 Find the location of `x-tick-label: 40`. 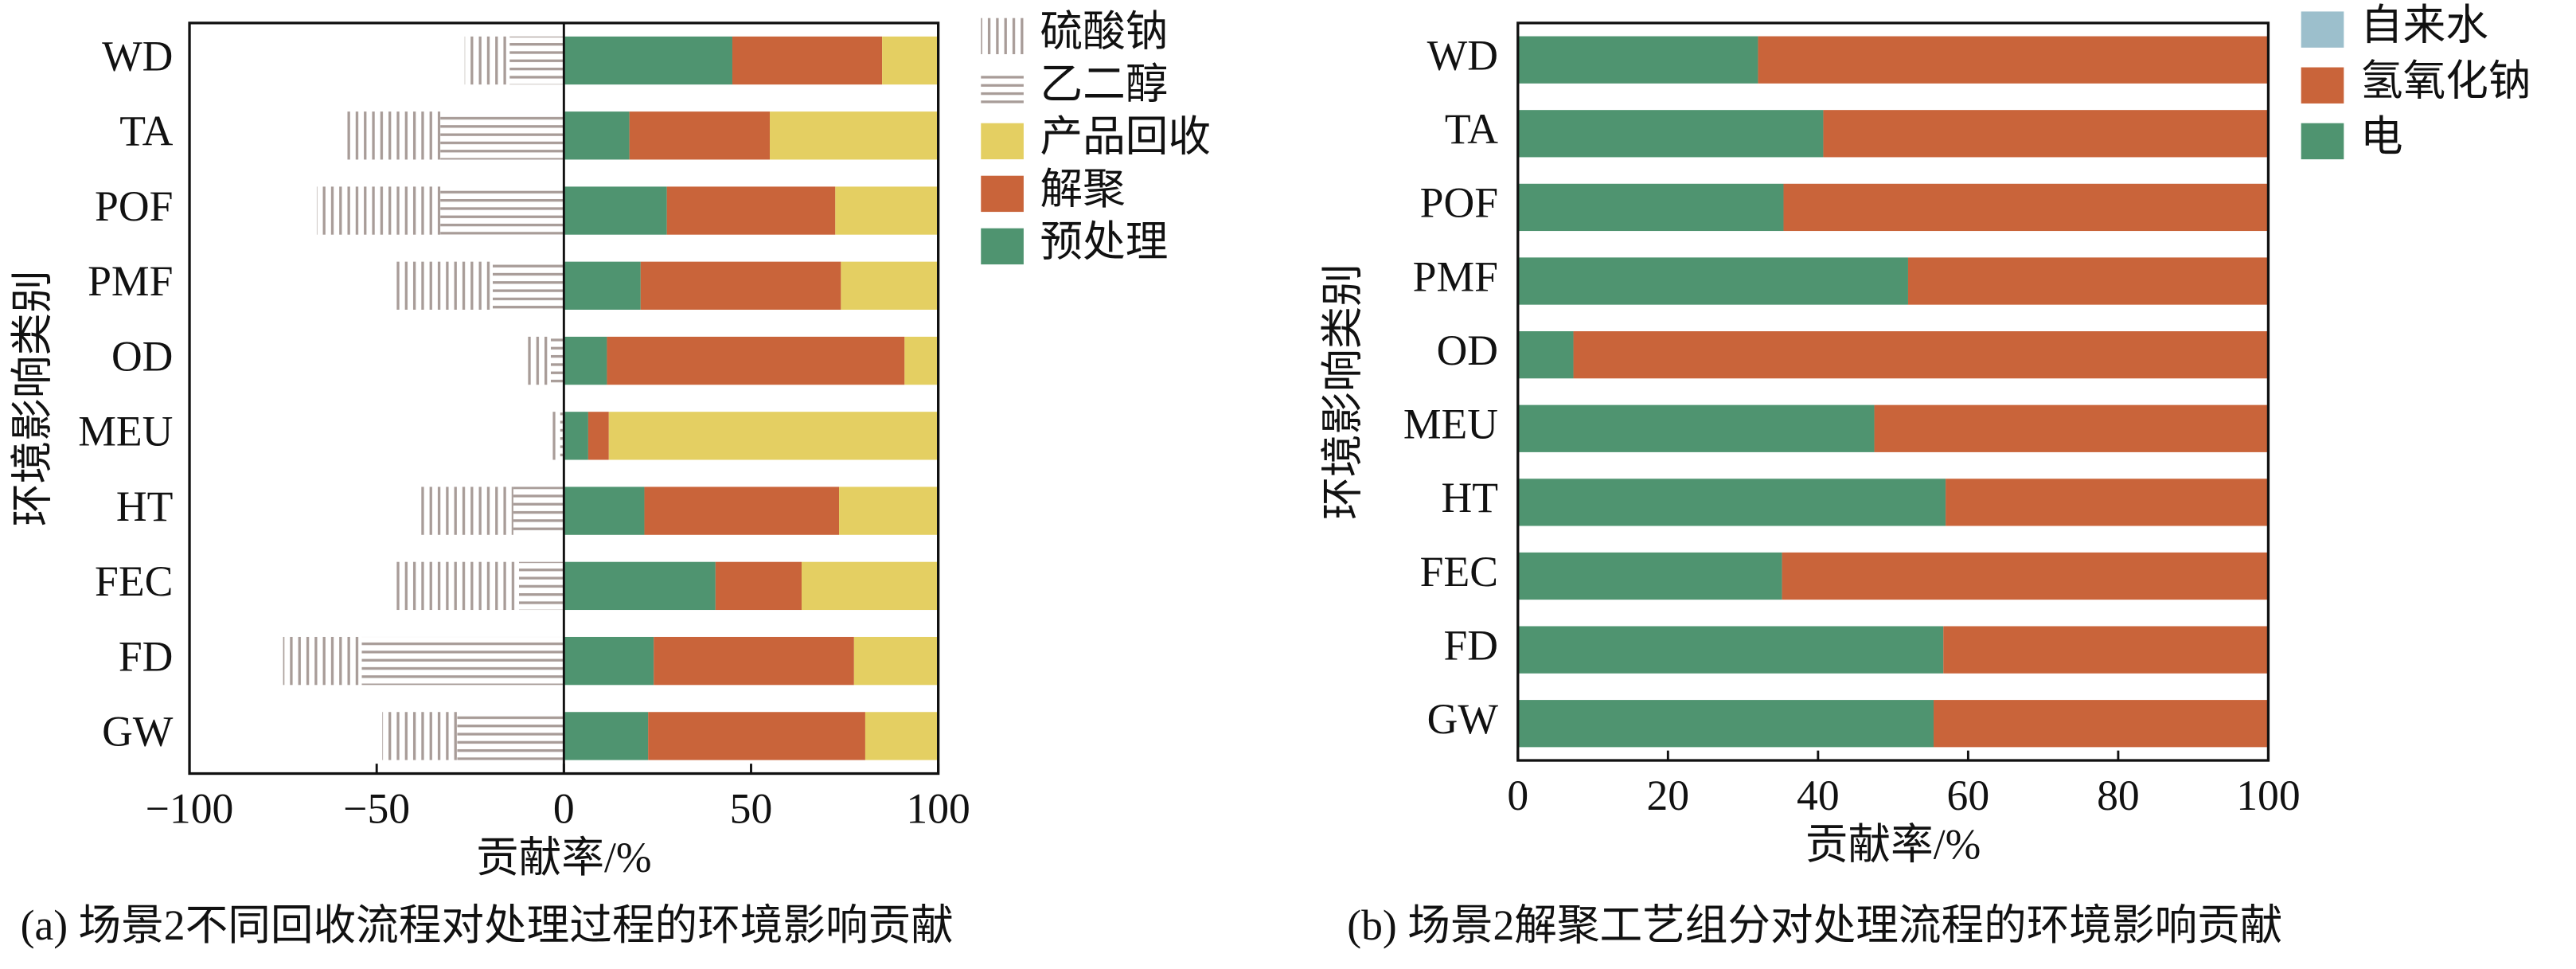

x-tick-label: 40 is located at coordinates (1818, 795).